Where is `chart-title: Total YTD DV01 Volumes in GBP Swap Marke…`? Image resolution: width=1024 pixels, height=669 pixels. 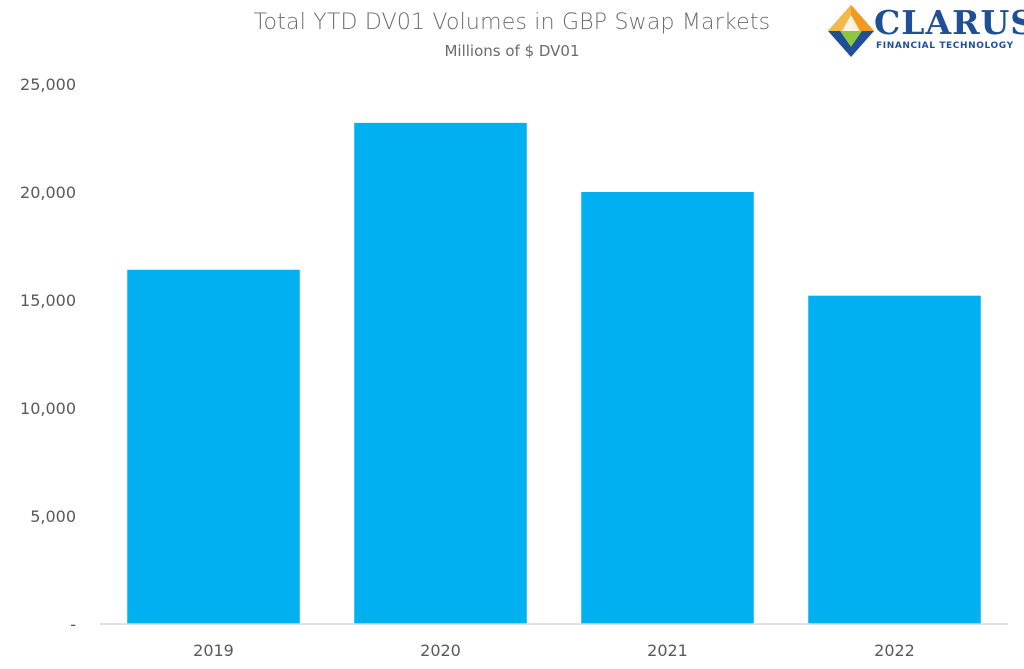 chart-title: Total YTD DV01 Volumes in GBP Swap Marke… is located at coordinates (512, 22).